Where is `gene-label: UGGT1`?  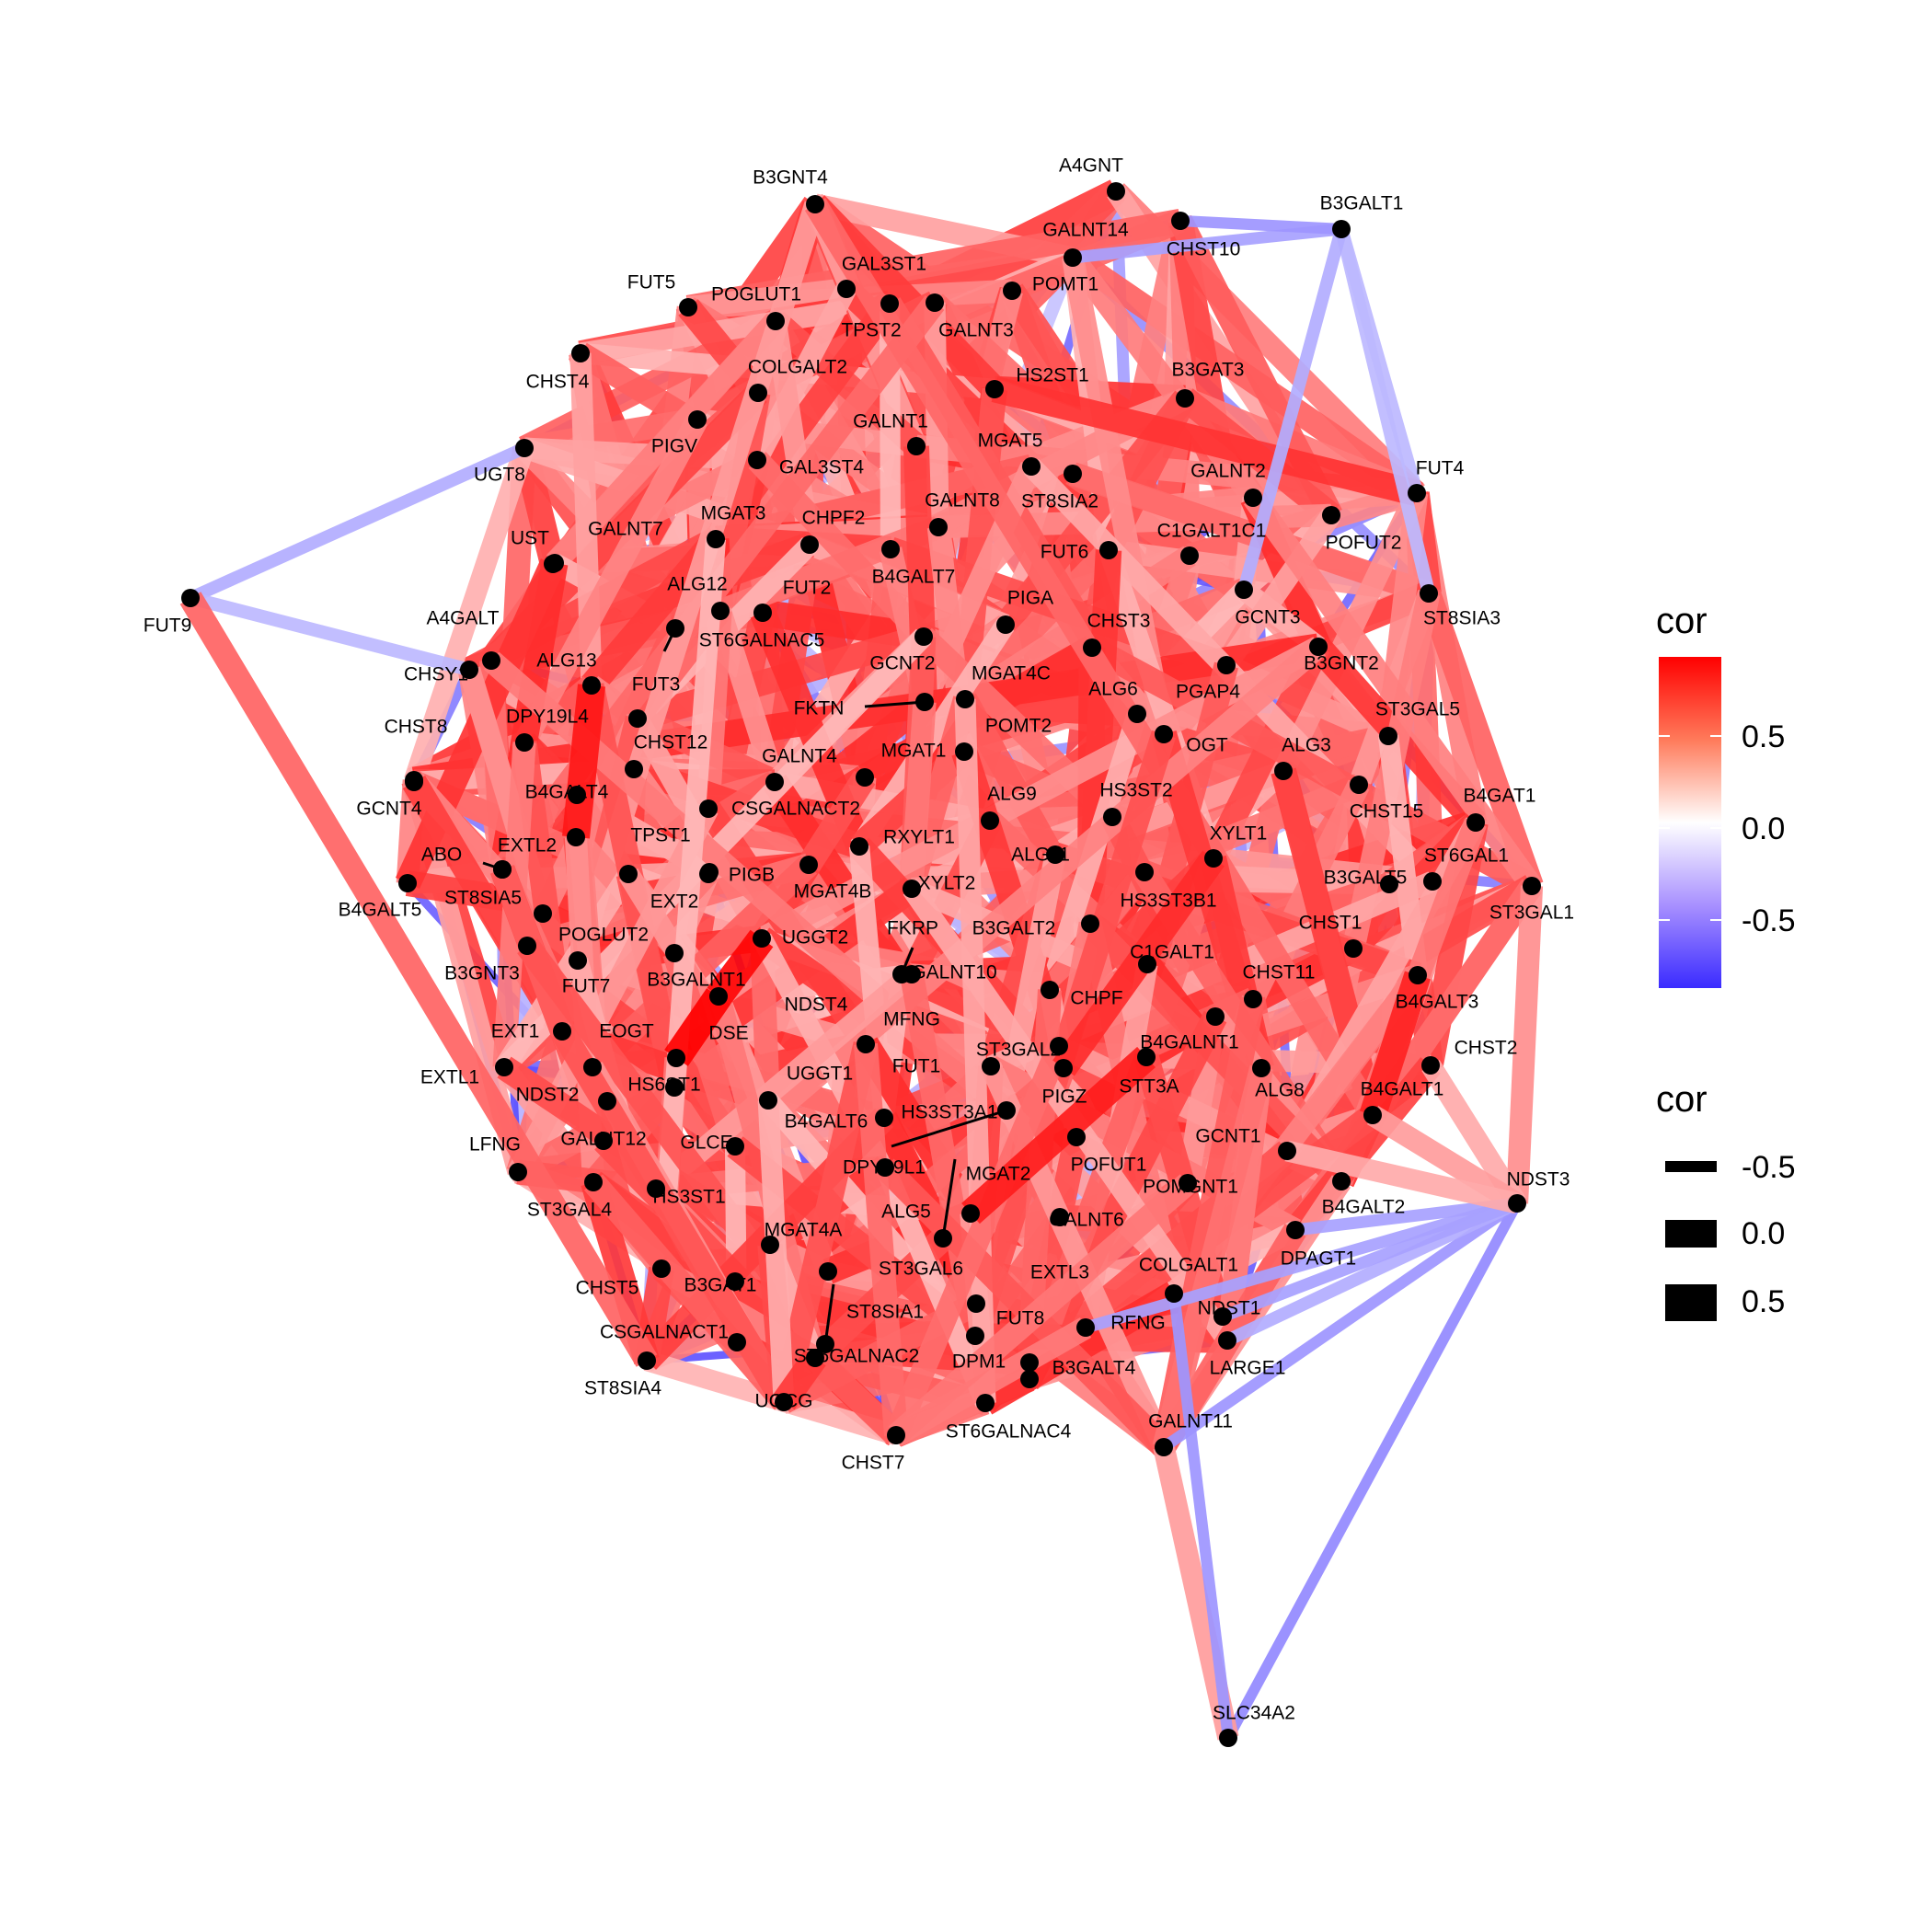 gene-label: UGGT1 is located at coordinates (820, 1074).